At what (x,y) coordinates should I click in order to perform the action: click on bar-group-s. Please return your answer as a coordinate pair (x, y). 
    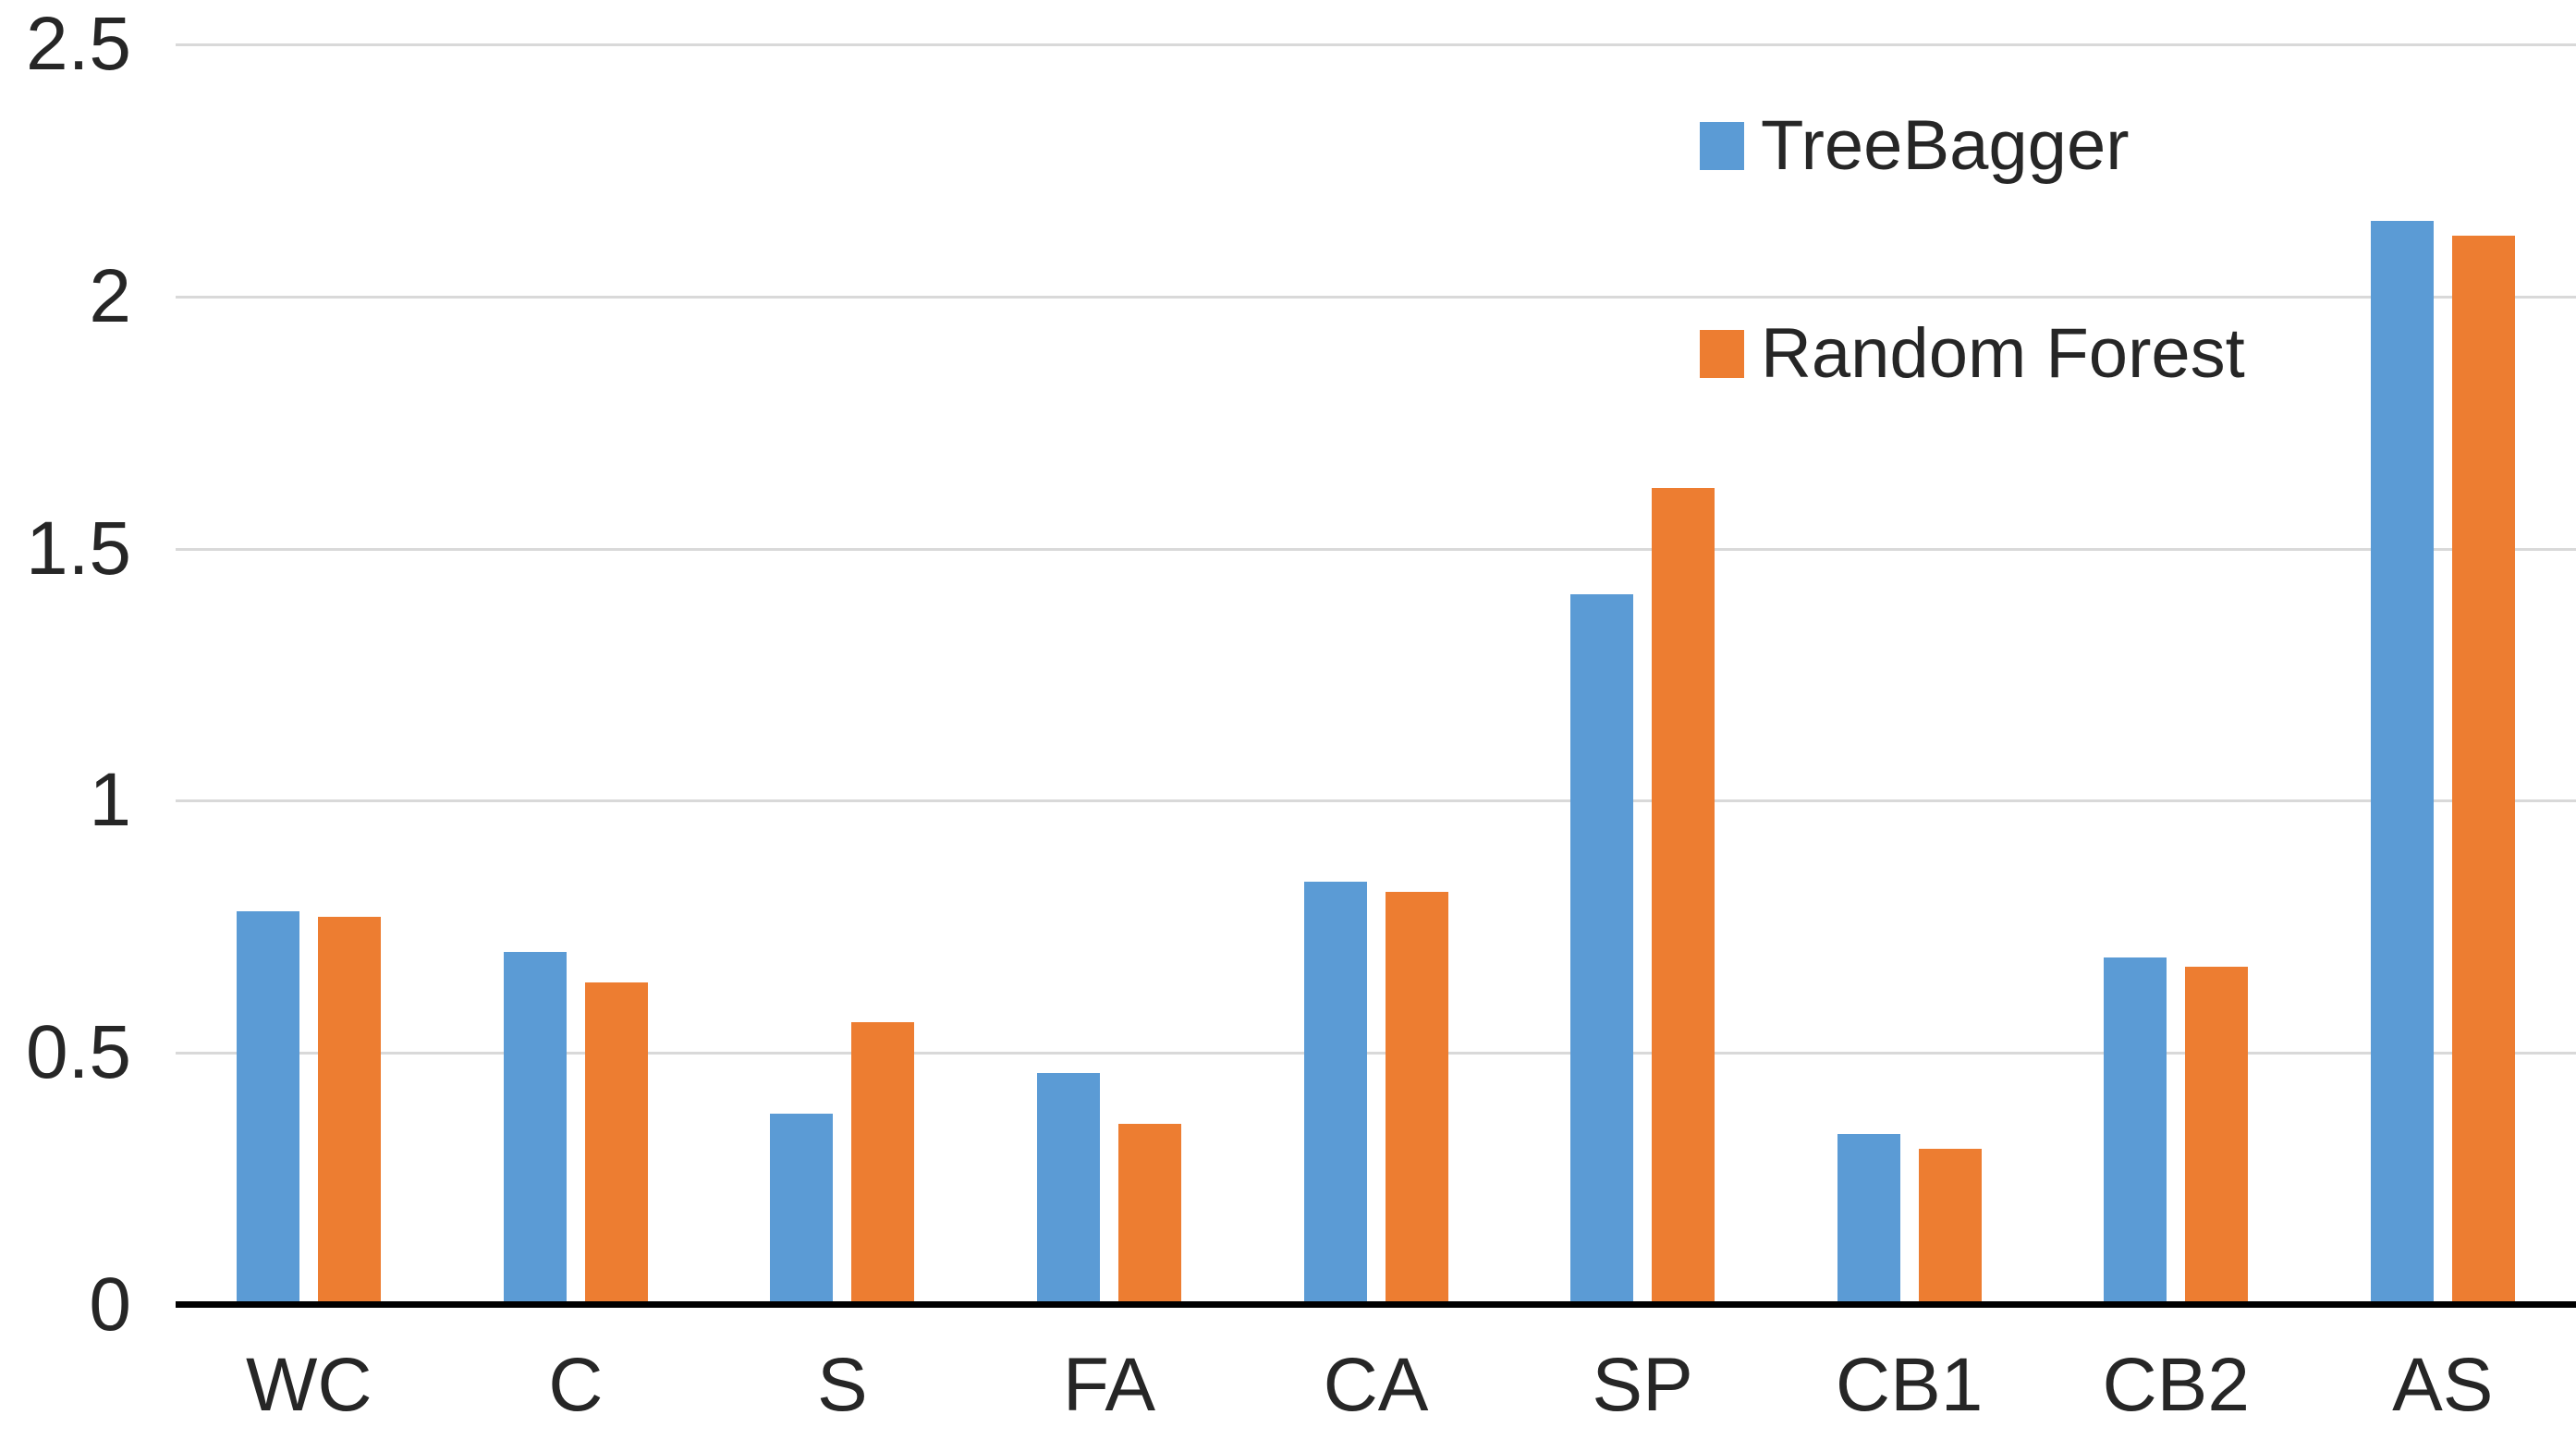
    Looking at the image, I should click on (842, 674).